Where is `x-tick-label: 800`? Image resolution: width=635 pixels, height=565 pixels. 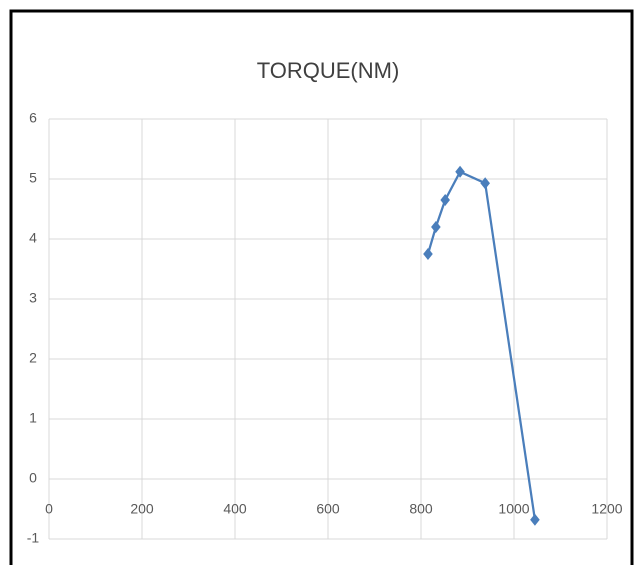 x-tick-label: 800 is located at coordinates (421, 509).